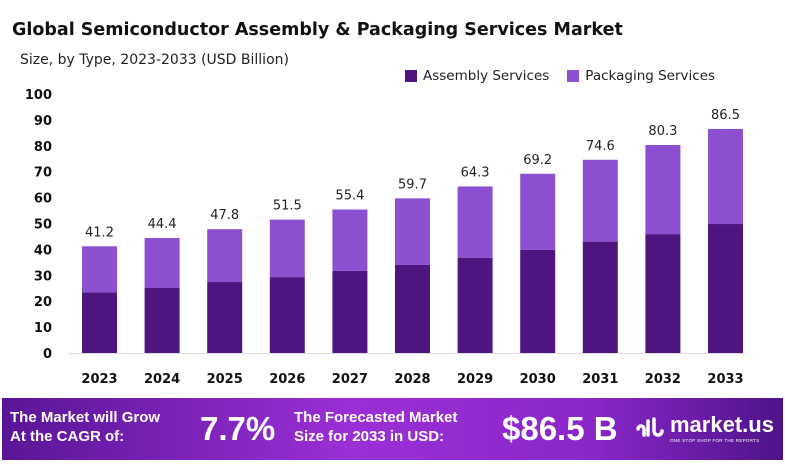 The width and height of the screenshot is (785, 465). Describe the element at coordinates (376, 417) in the screenshot. I see `size-label-line: The Forecasted Market` at that location.